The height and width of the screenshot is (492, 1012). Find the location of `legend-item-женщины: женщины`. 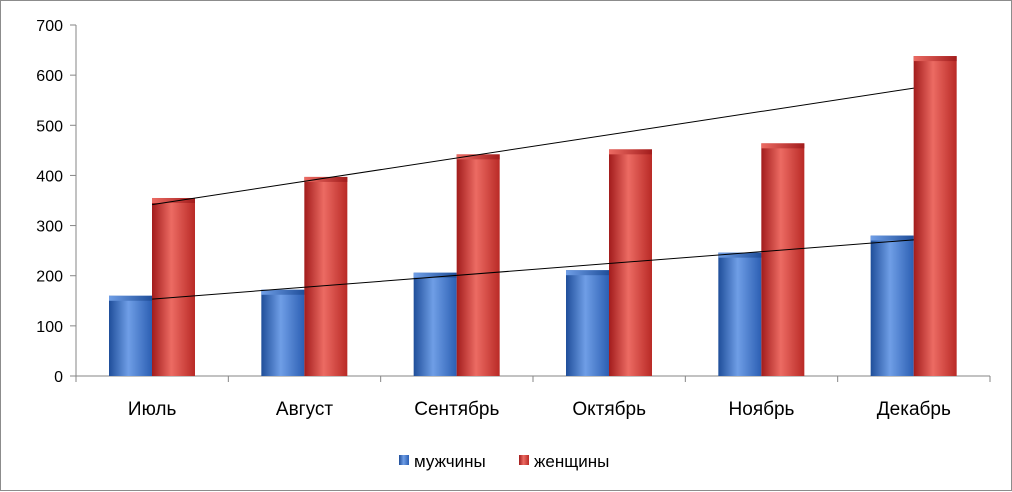

legend-item-женщины: женщины is located at coordinates (564, 461).